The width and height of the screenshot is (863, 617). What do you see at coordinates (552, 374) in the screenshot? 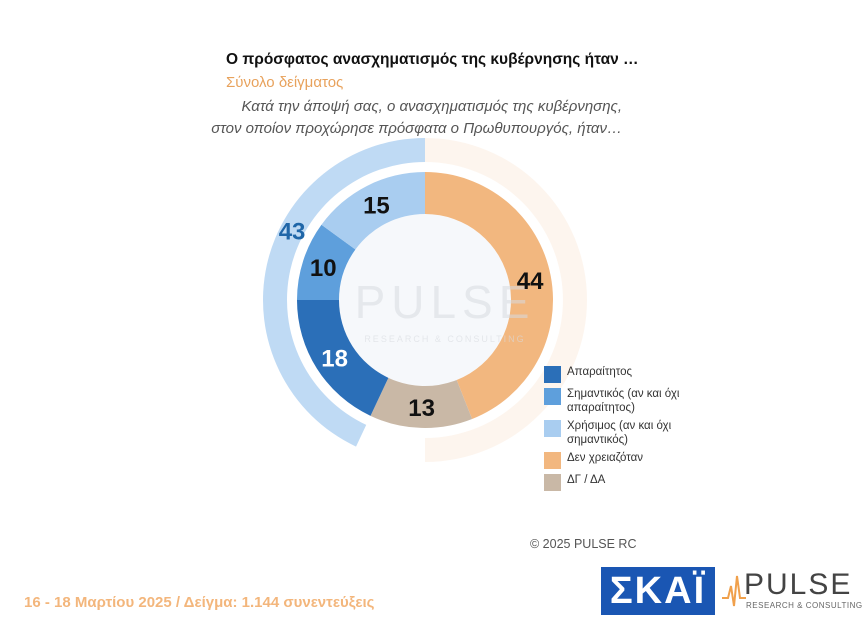
I see `legend-swatch-necessary` at bounding box center [552, 374].